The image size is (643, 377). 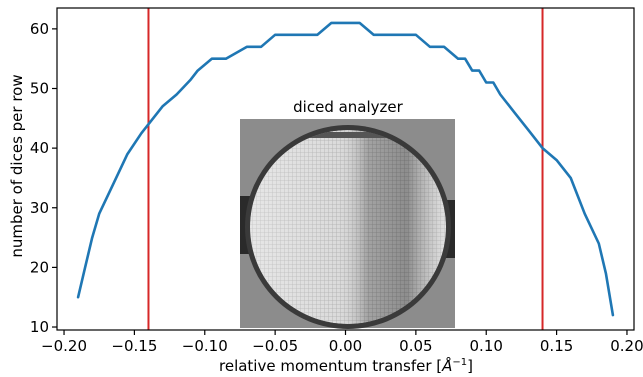 I want to click on inset-title: diced analyzer, so click(x=348, y=107).